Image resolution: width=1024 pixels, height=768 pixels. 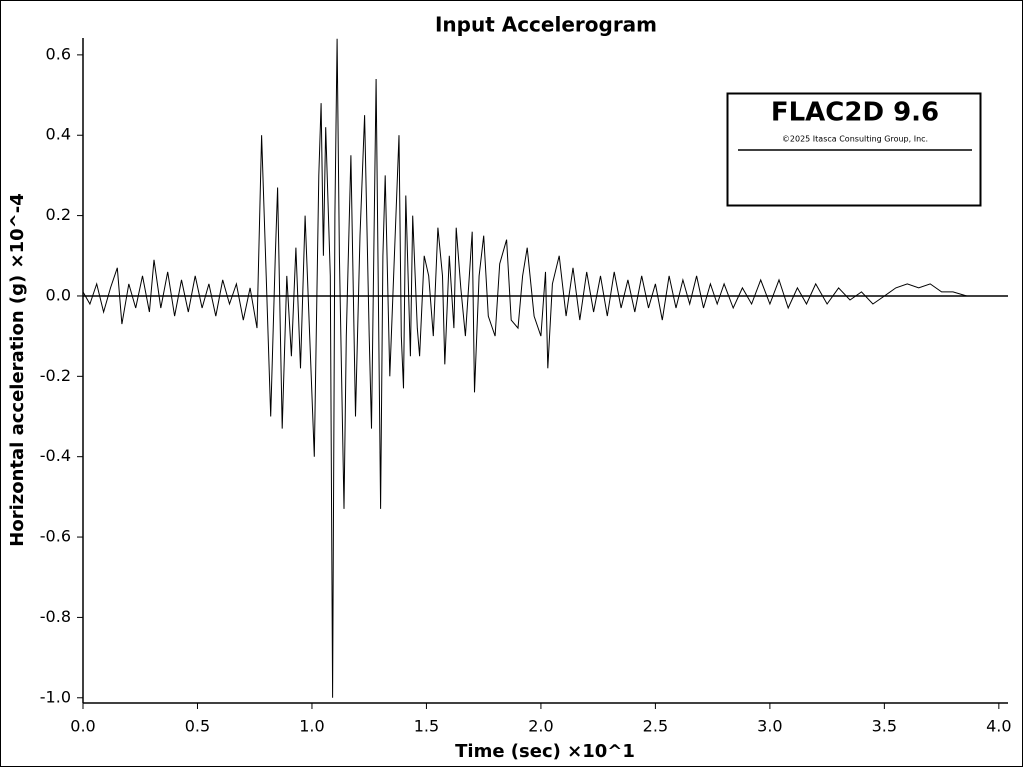 What do you see at coordinates (55, 696) in the screenshot?
I see `y-tick-label: -1.0` at bounding box center [55, 696].